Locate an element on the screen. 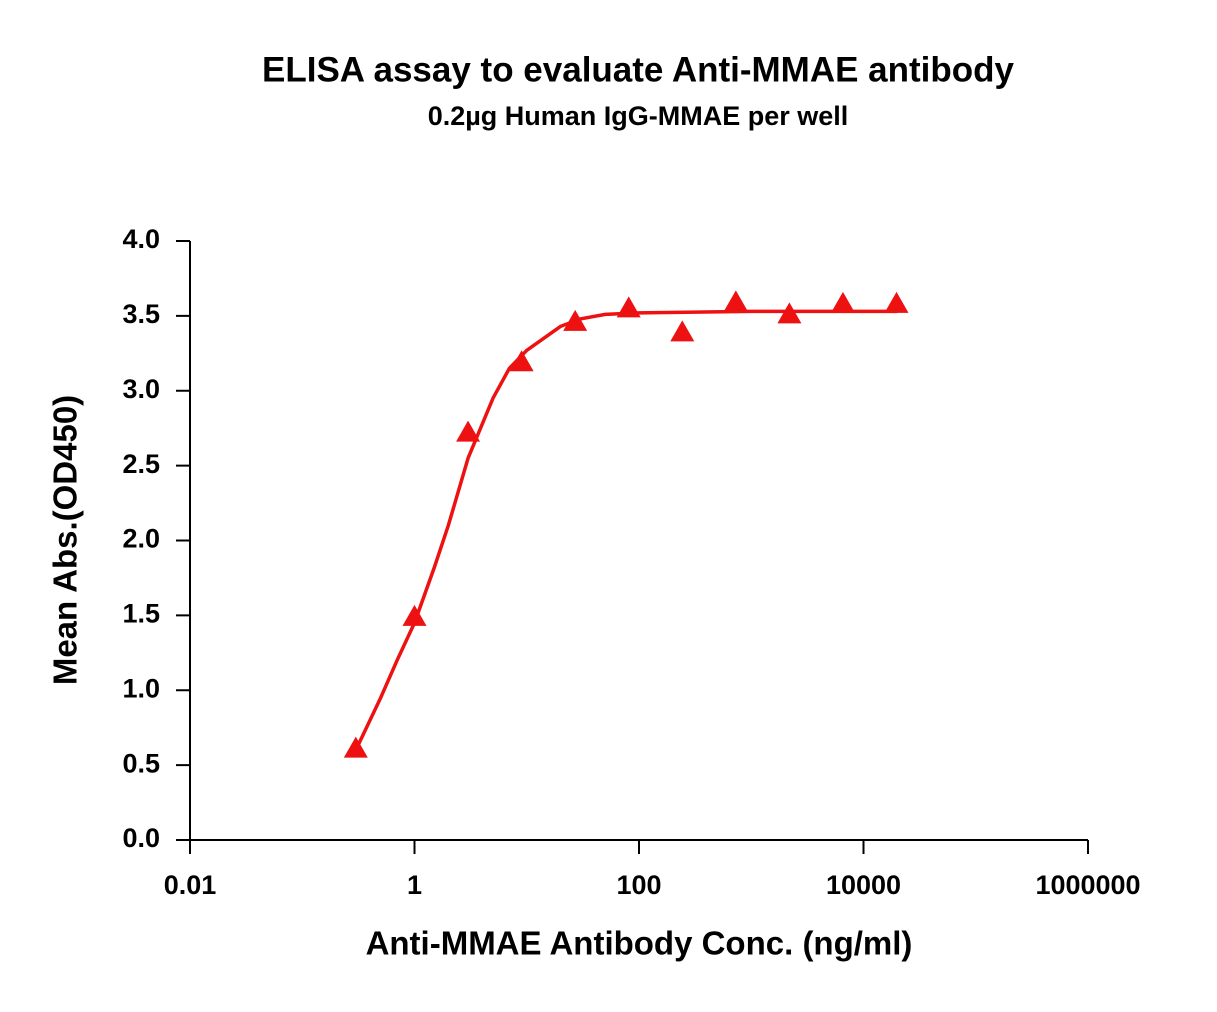 The image size is (1217, 1012). y-axis-label: Mean Abs.(OD450) is located at coordinates (65, 540).